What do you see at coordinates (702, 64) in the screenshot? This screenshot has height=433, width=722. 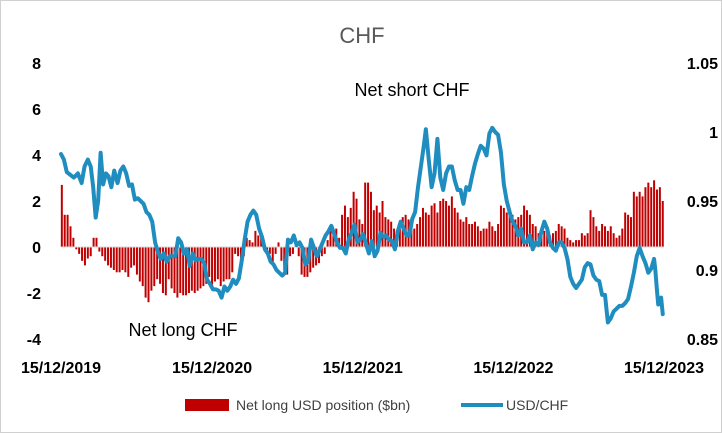 I see `right-tick-label: 1.05` at bounding box center [702, 64].